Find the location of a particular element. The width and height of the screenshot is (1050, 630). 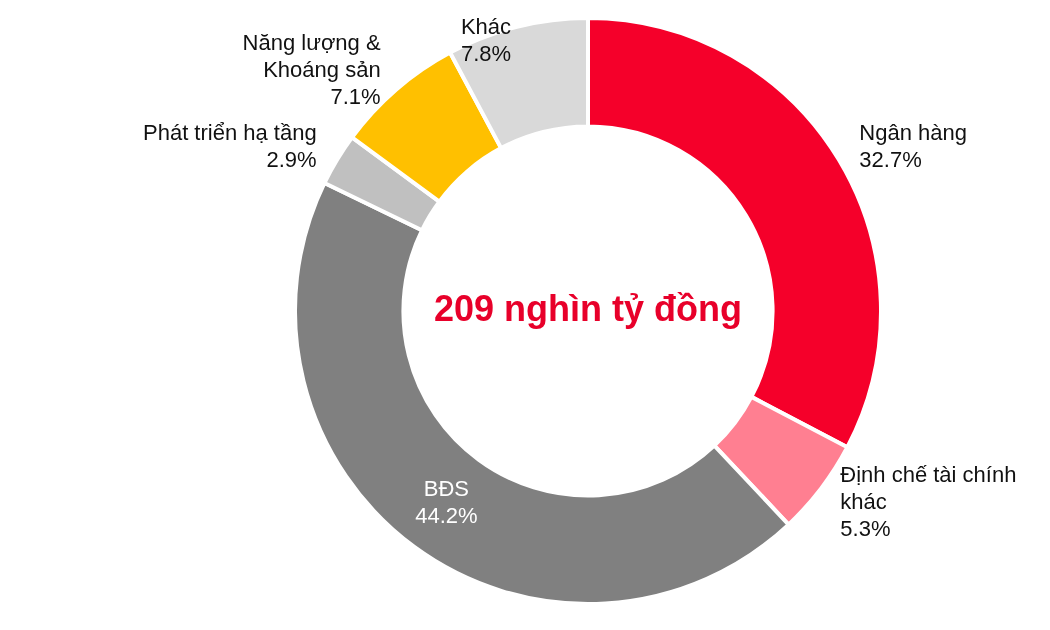

slice-label: Định chế tài chính khác is located at coordinates (928, 487).